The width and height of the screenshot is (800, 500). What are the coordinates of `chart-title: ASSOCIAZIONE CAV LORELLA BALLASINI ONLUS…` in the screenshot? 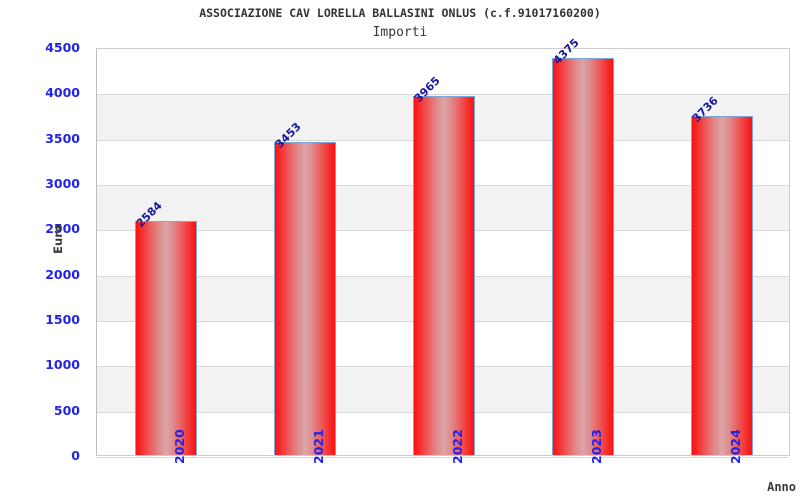 It's located at (400, 13).